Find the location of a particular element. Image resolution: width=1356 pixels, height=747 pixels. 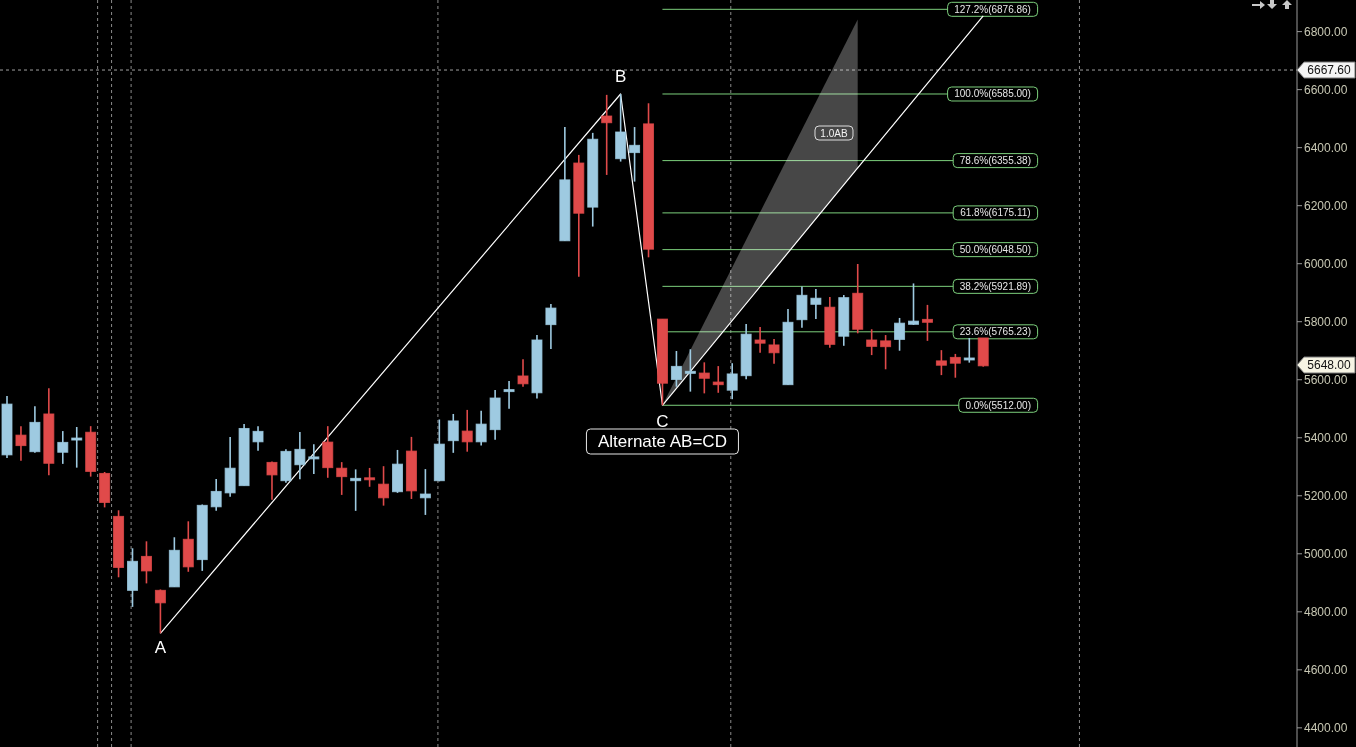

y-tick-label: 5600.00 is located at coordinates (1326, 380).